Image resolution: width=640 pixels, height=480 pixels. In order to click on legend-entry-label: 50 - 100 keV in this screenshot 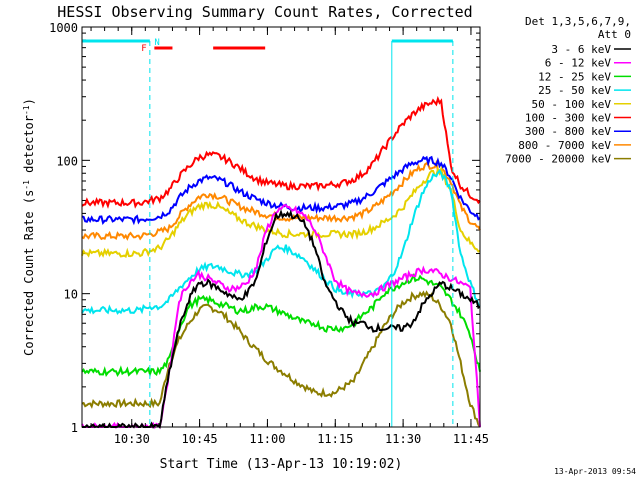, I will do `click(572, 104)`.